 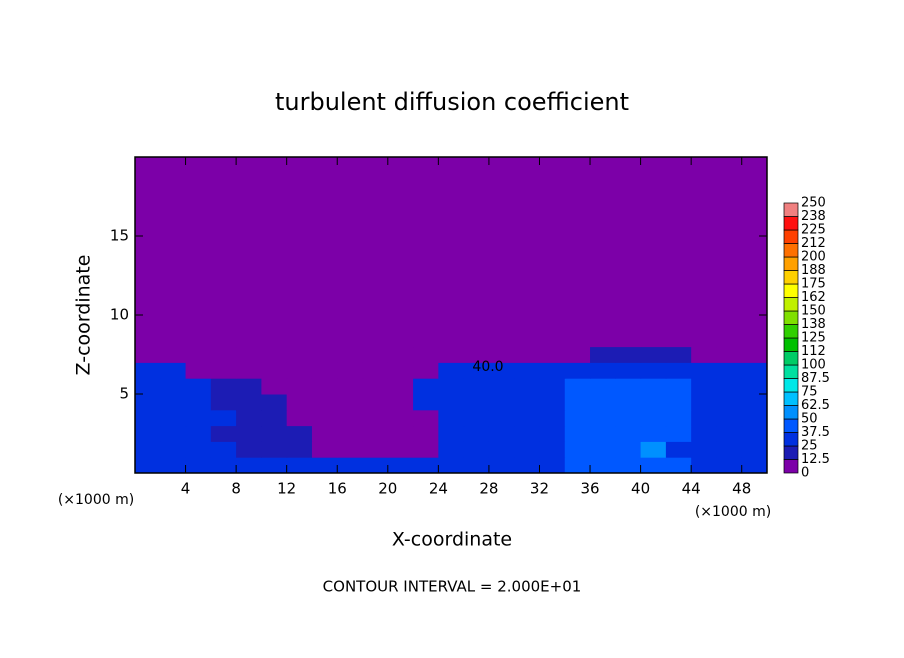 What do you see at coordinates (186, 489) in the screenshot?
I see `x-tick-label: 4` at bounding box center [186, 489].